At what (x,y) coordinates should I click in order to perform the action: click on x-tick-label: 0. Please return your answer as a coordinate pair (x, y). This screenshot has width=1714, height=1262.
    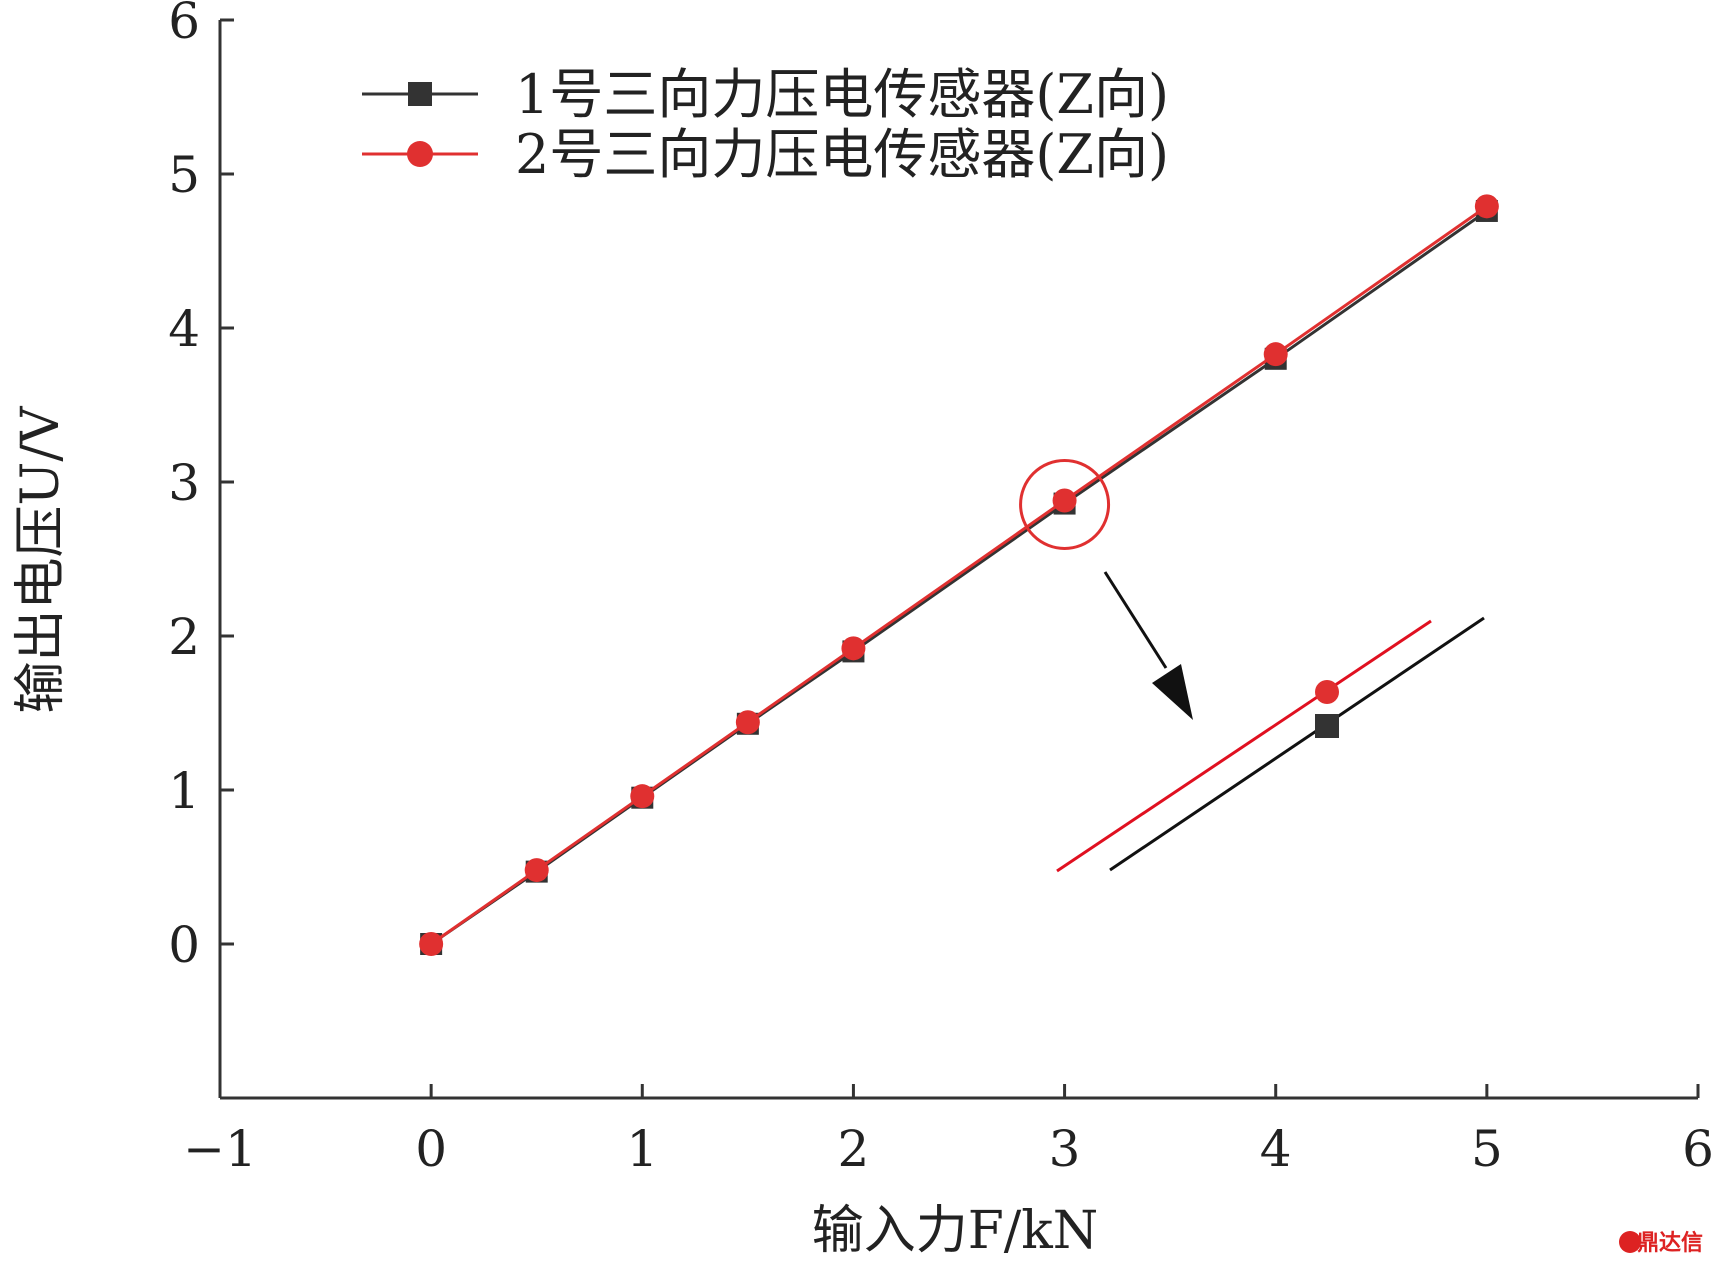
    Looking at the image, I should click on (431, 1149).